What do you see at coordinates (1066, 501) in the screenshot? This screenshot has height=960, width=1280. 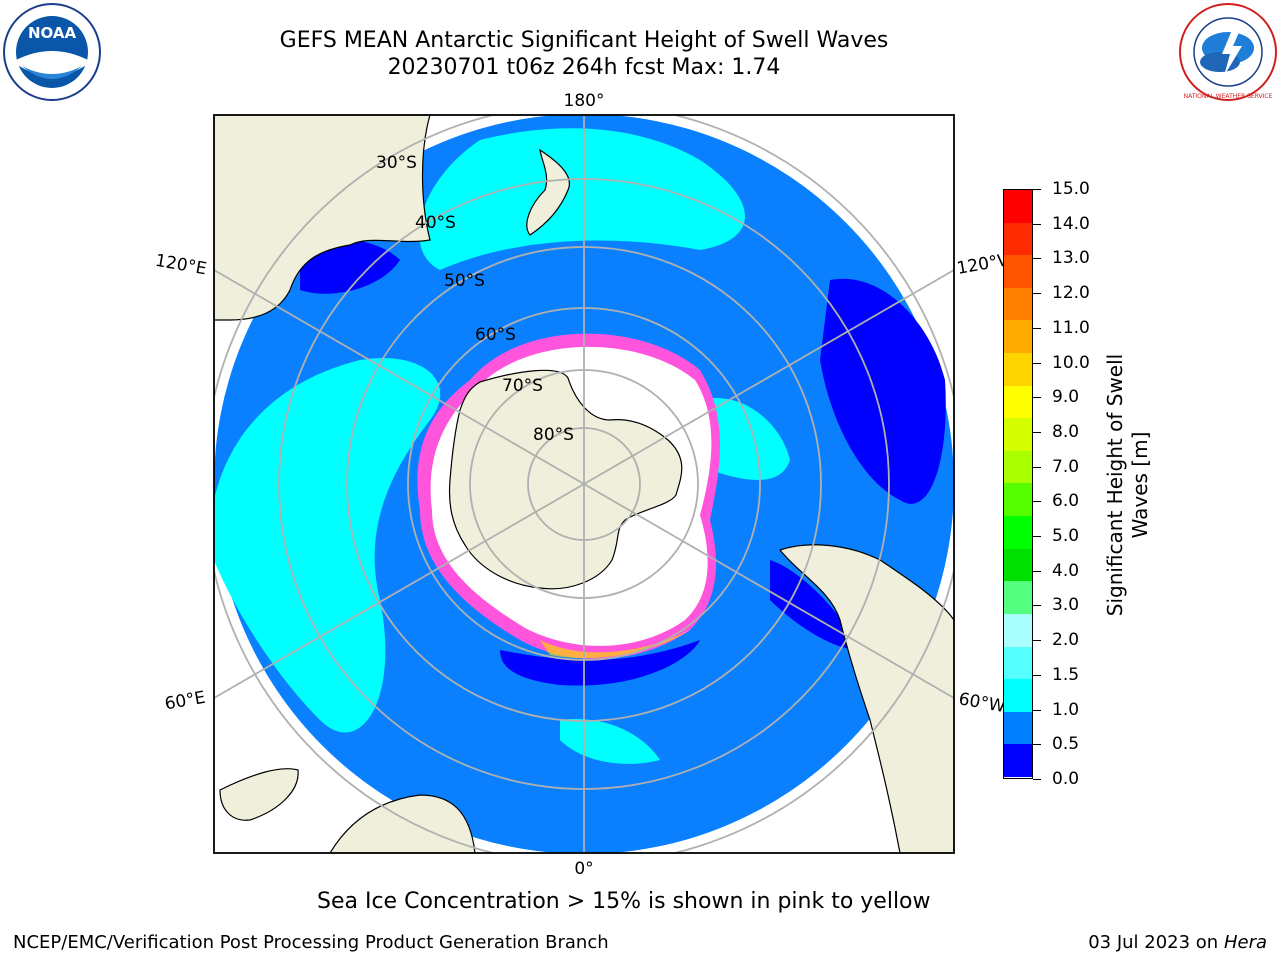 I see `colorbar-tick-label: 6.0` at bounding box center [1066, 501].